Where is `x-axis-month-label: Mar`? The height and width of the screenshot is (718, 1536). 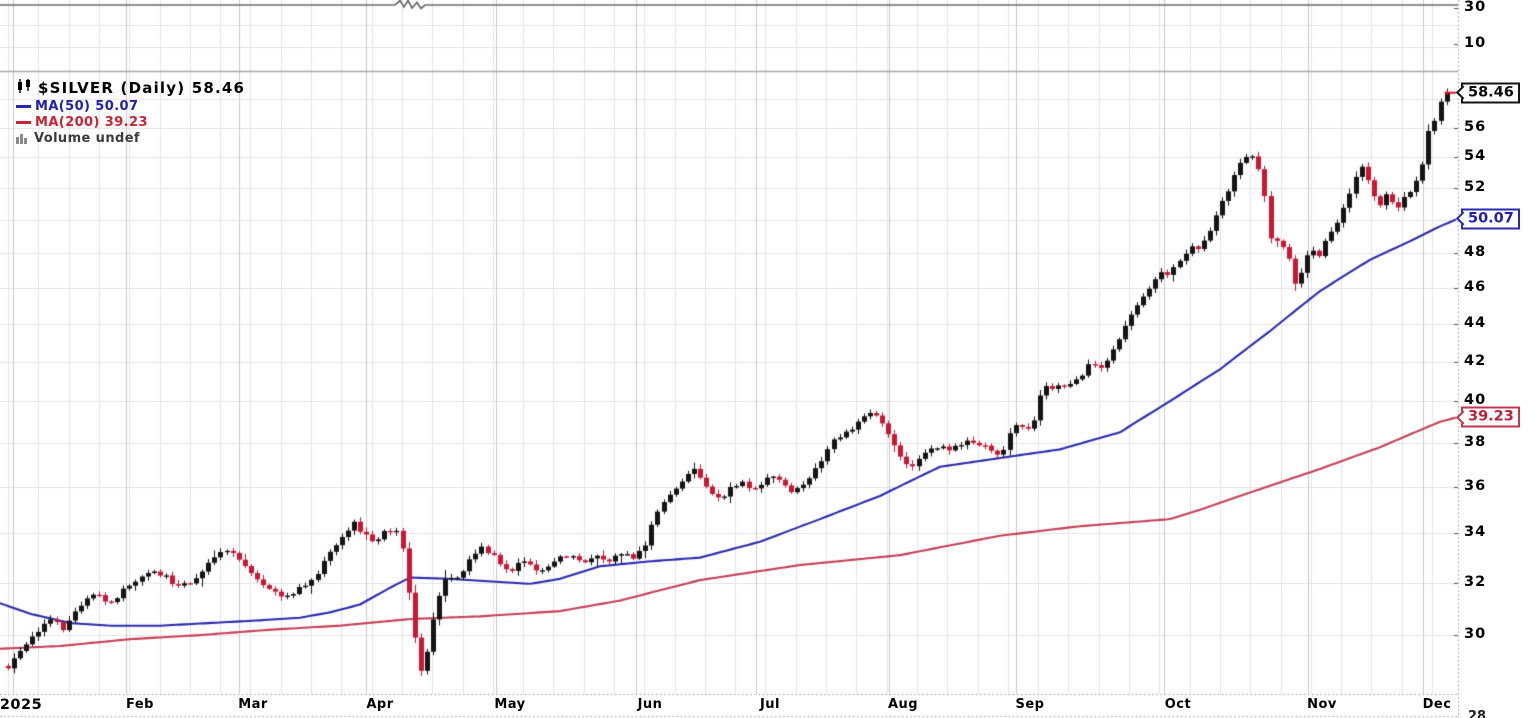
x-axis-month-label: Mar is located at coordinates (253, 704).